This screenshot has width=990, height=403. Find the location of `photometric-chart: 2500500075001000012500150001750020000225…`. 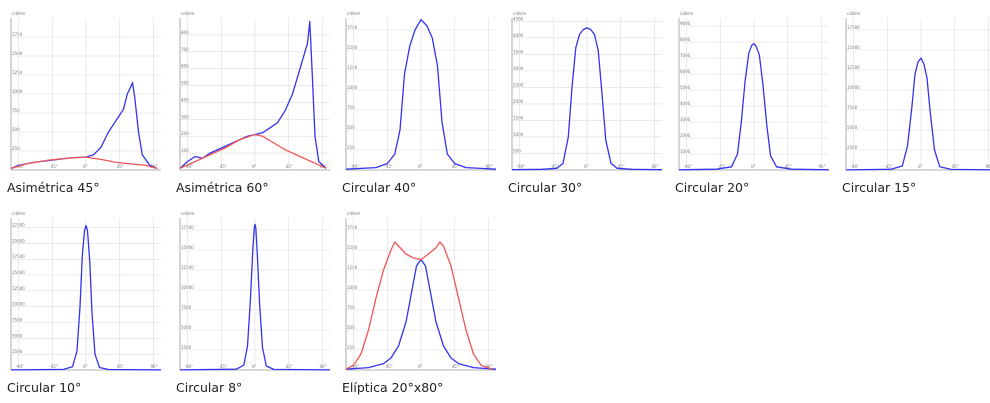

photometric-chart: 2500500075001000012500150001750020000225… is located at coordinates (86, 291).